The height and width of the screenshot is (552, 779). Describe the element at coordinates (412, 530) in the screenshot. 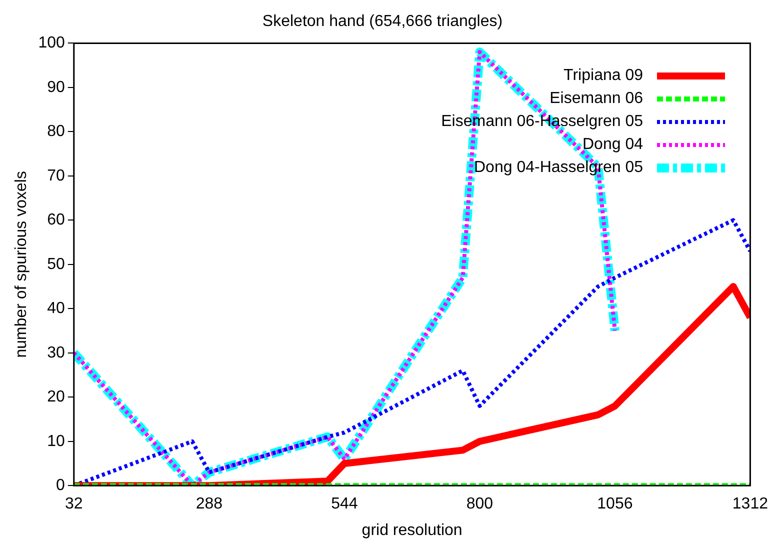

I see `x-axis-title: grid resolution` at that location.